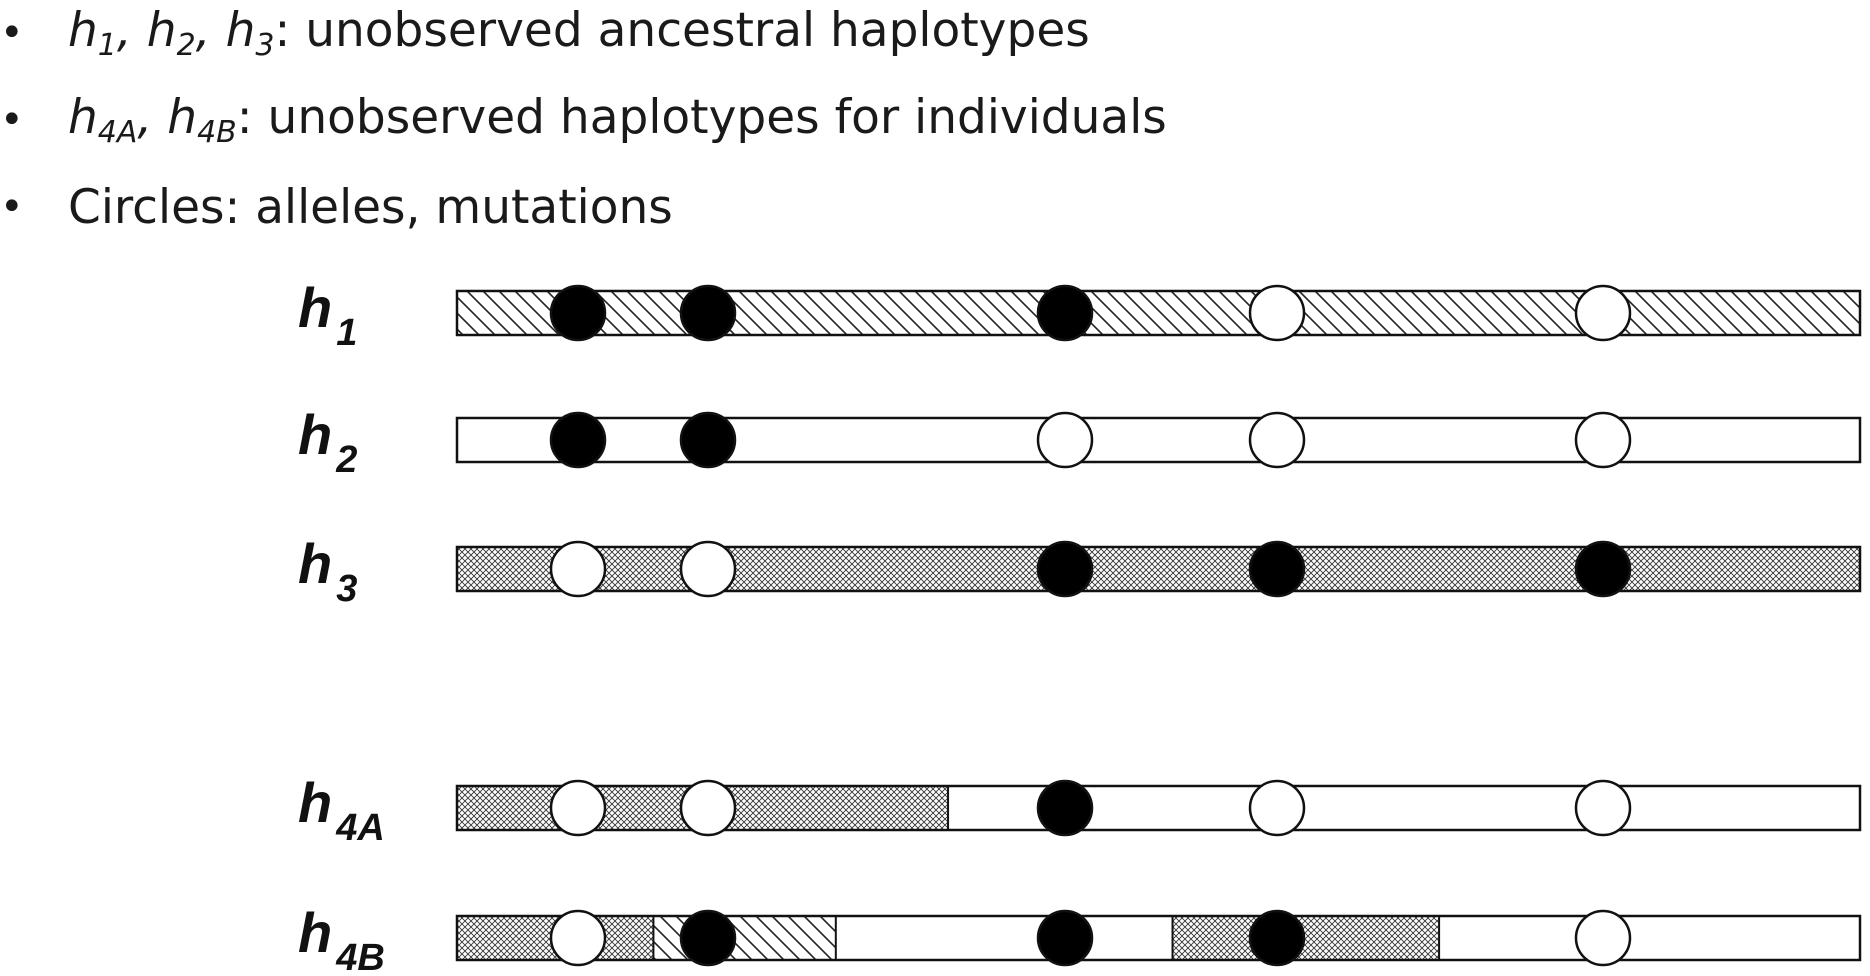 This screenshot has height=976, width=1870. What do you see at coordinates (360, 828) in the screenshot?
I see `label-subscript: 4A` at bounding box center [360, 828].